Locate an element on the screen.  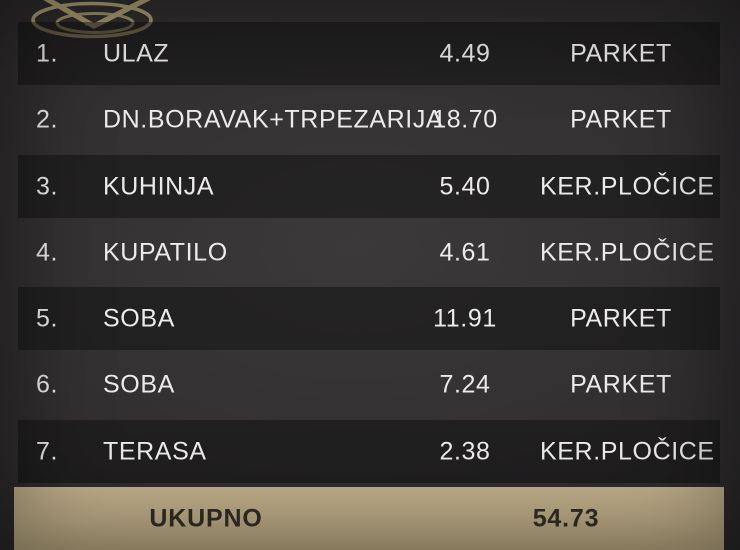
row-number: 4. is located at coordinates (47, 252).